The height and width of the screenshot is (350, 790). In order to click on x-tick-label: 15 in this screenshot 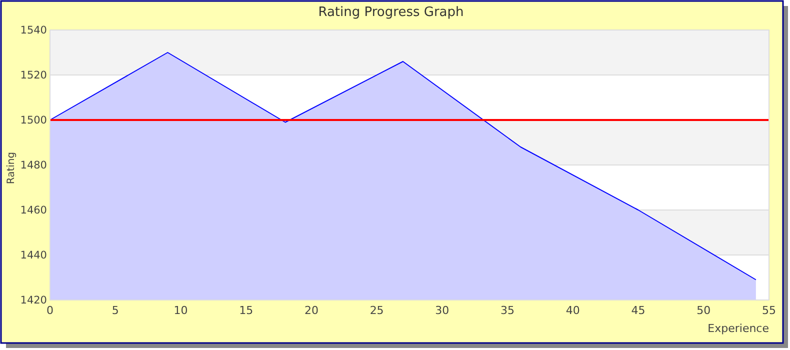, I will do `click(246, 310)`.